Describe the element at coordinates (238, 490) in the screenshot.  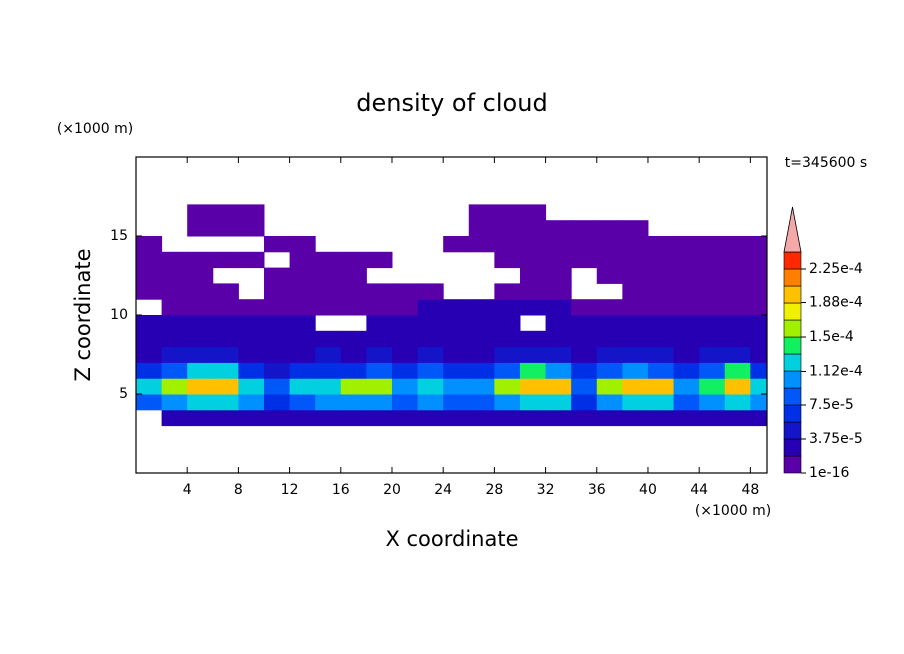
I see `x-tick-label: 8` at that location.